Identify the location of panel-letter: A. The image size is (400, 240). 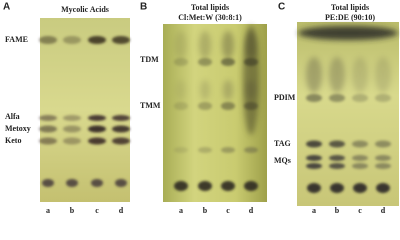
(6, 7).